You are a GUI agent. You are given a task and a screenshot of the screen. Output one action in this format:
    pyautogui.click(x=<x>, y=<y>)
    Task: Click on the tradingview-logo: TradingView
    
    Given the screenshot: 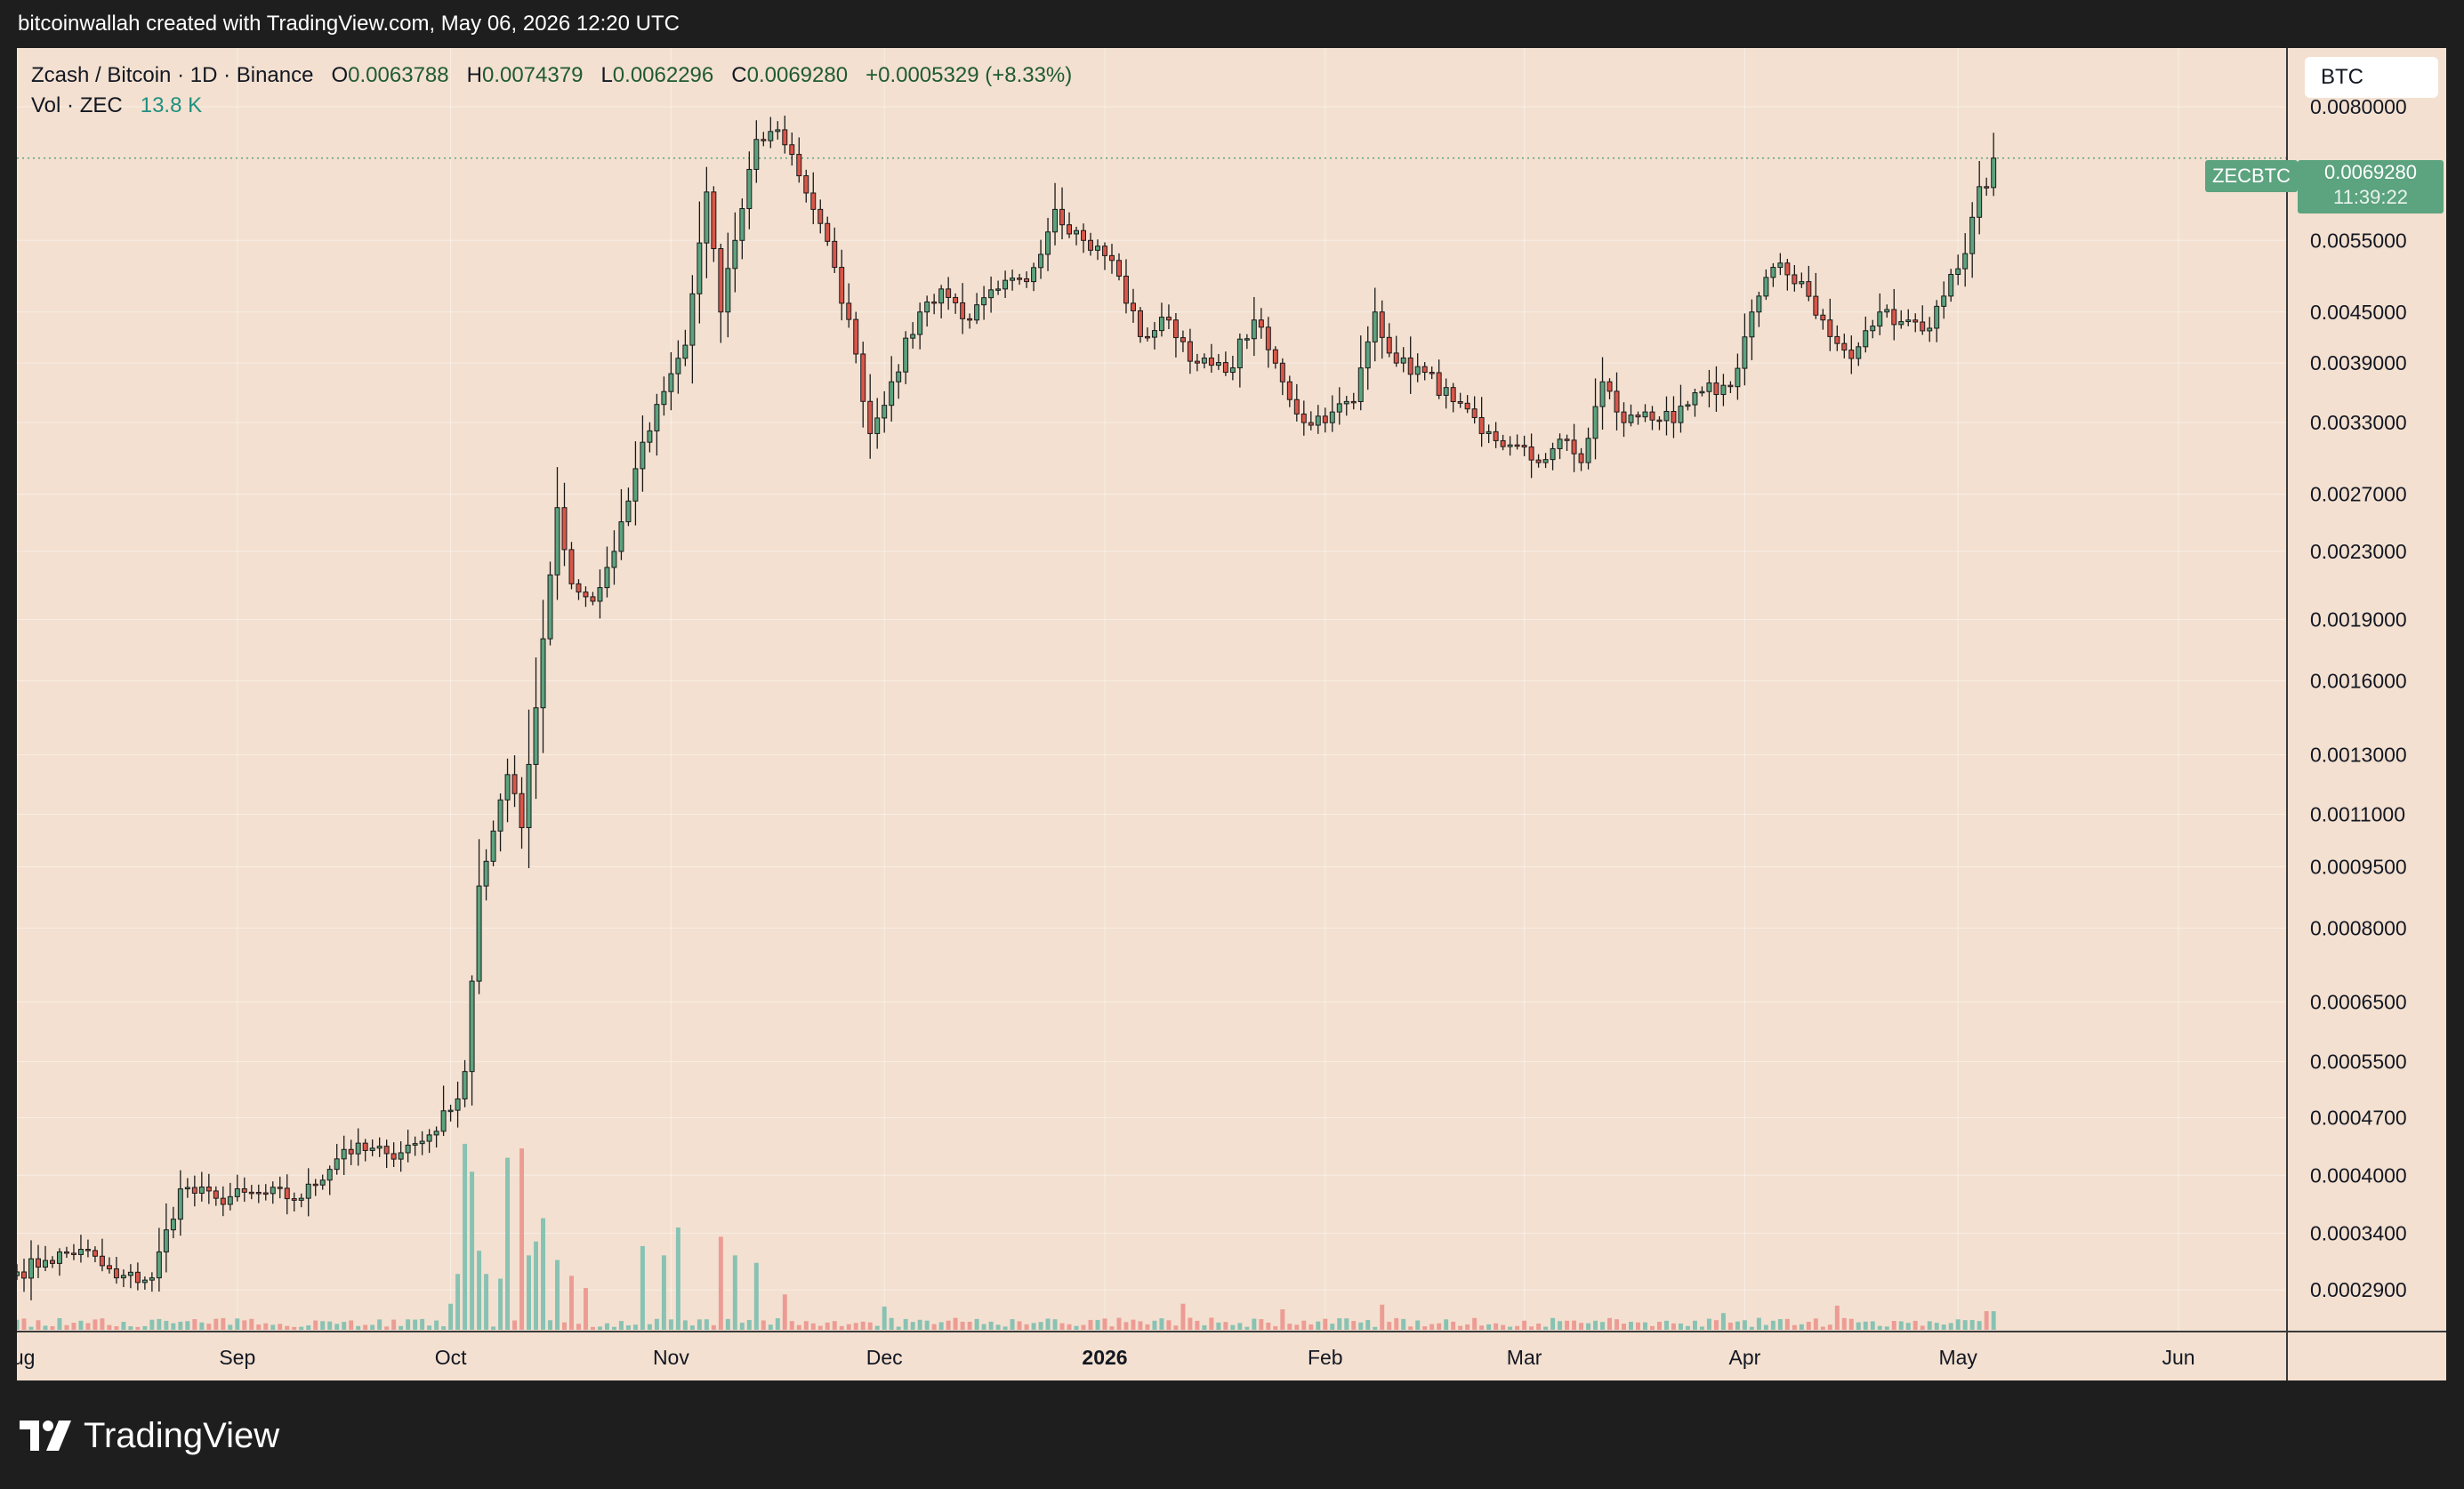 What is the action you would take?
    pyautogui.click(x=149, y=1436)
    